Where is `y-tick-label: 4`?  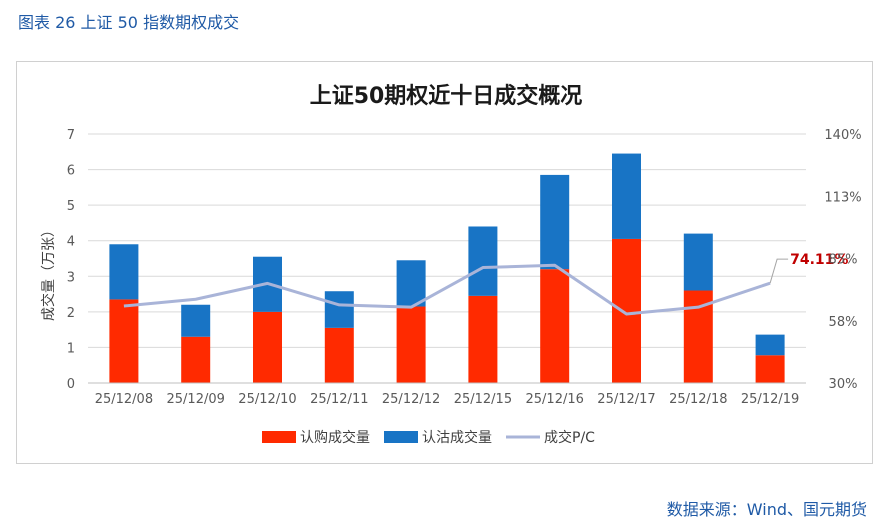 y-tick-label: 4 is located at coordinates (71, 242).